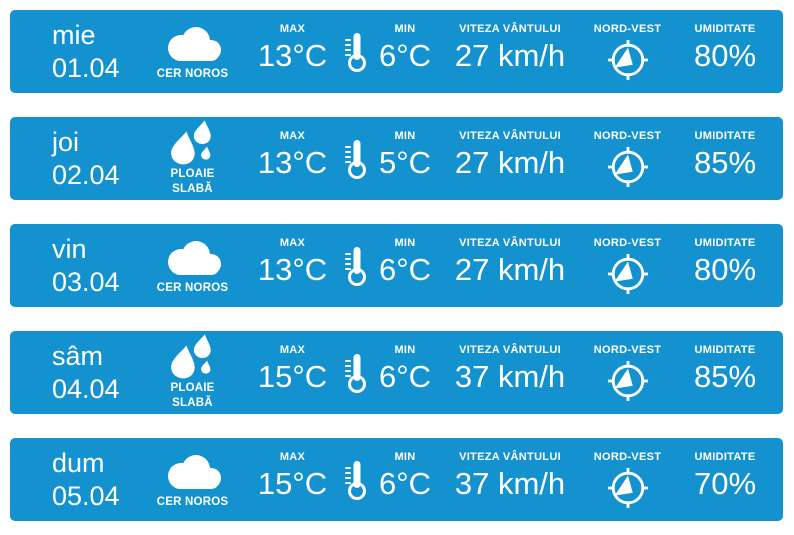  What do you see at coordinates (725, 376) in the screenshot?
I see `humidity-value: 85%` at bounding box center [725, 376].